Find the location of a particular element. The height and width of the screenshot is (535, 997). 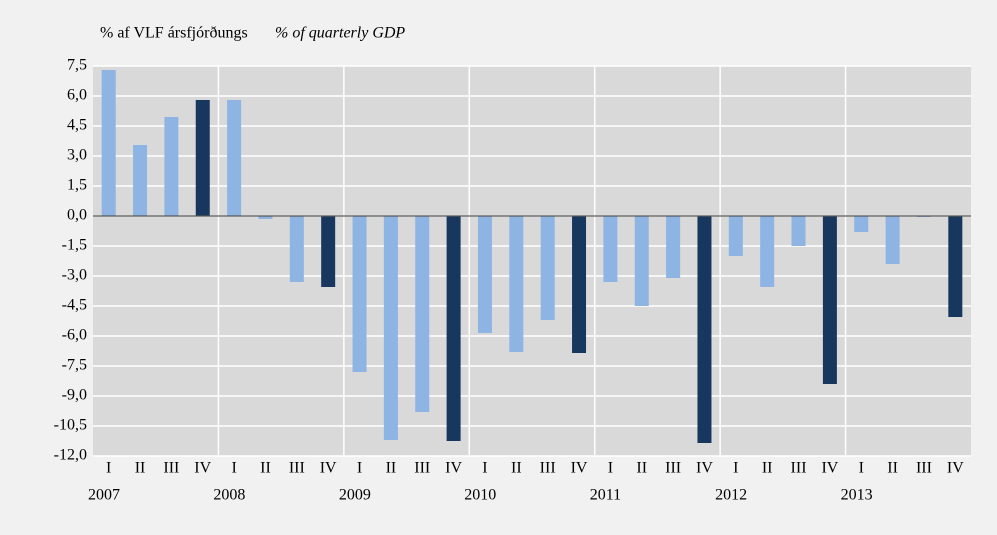

year-label: 2012 is located at coordinates (731, 495).